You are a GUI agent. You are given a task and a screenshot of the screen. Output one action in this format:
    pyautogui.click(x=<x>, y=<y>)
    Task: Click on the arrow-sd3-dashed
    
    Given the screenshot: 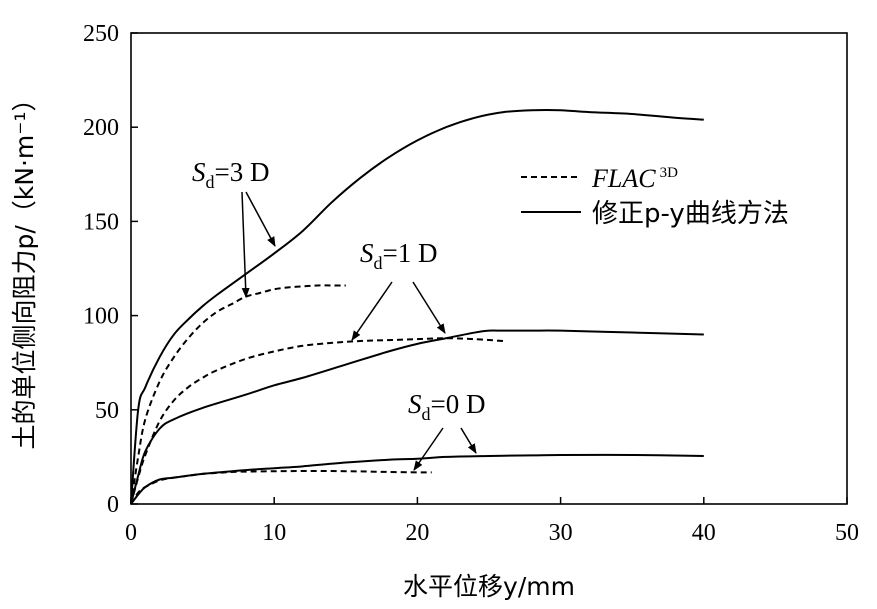 What is the action you would take?
    pyautogui.click(x=245, y=244)
    